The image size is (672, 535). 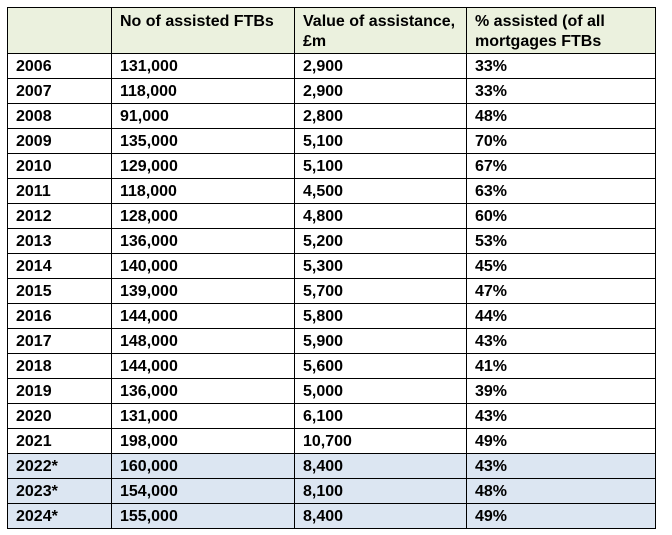 I want to click on cell-pct: 63%, so click(x=561, y=191).